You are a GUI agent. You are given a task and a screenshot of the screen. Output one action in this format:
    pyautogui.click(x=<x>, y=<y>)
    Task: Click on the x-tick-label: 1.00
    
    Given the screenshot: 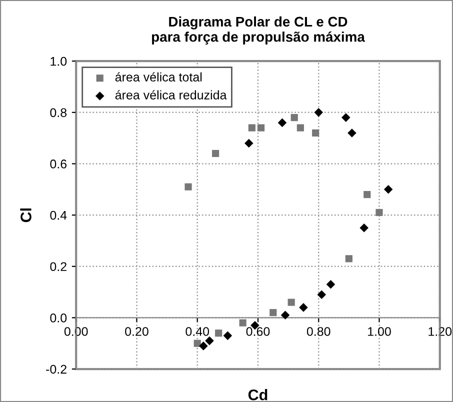 What is the action you would take?
    pyautogui.click(x=379, y=331)
    